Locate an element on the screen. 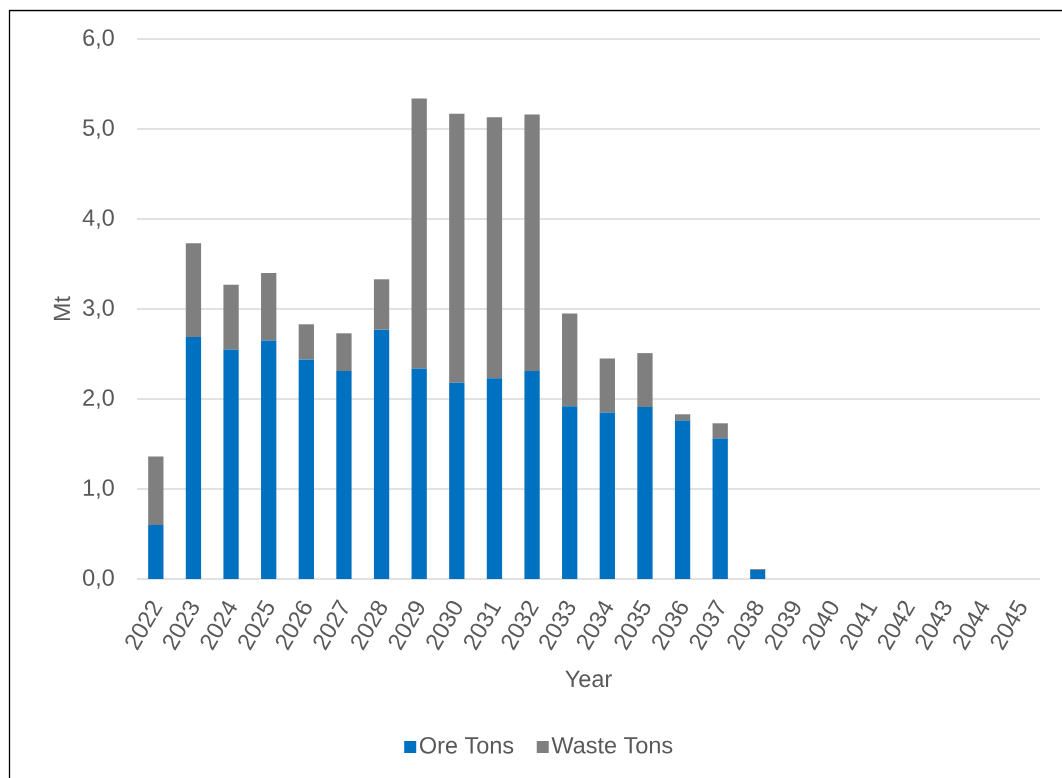  y-tick-label: 4,0 is located at coordinates (98, 219).